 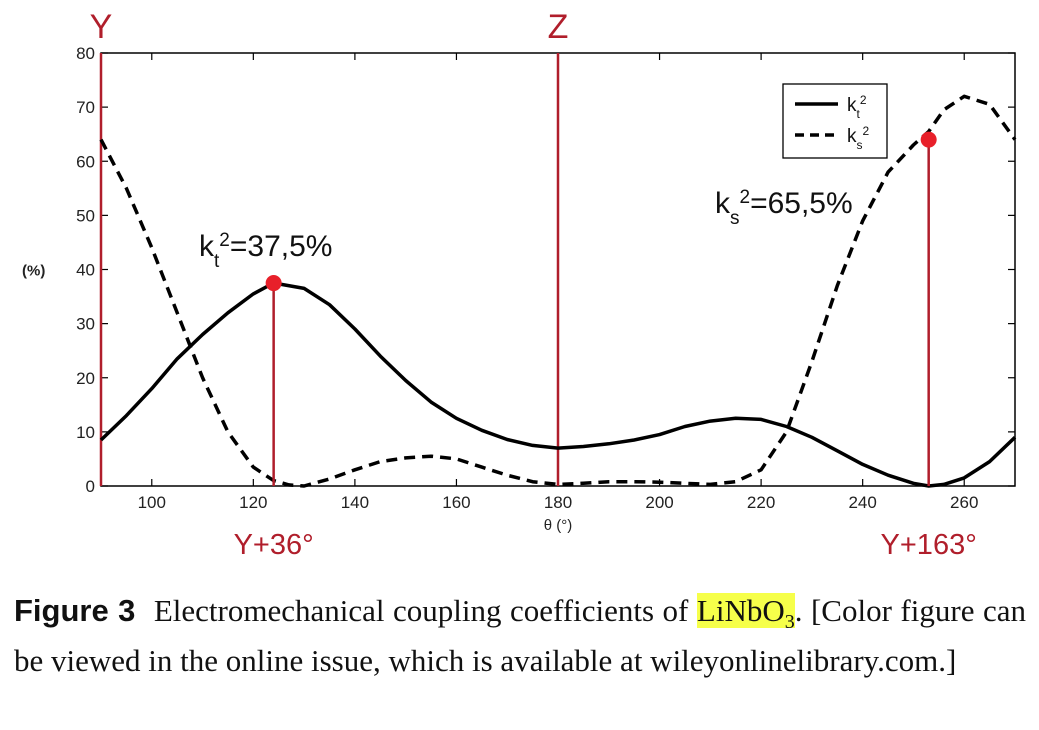 I want to click on top-label-y: Y, so click(x=101, y=27).